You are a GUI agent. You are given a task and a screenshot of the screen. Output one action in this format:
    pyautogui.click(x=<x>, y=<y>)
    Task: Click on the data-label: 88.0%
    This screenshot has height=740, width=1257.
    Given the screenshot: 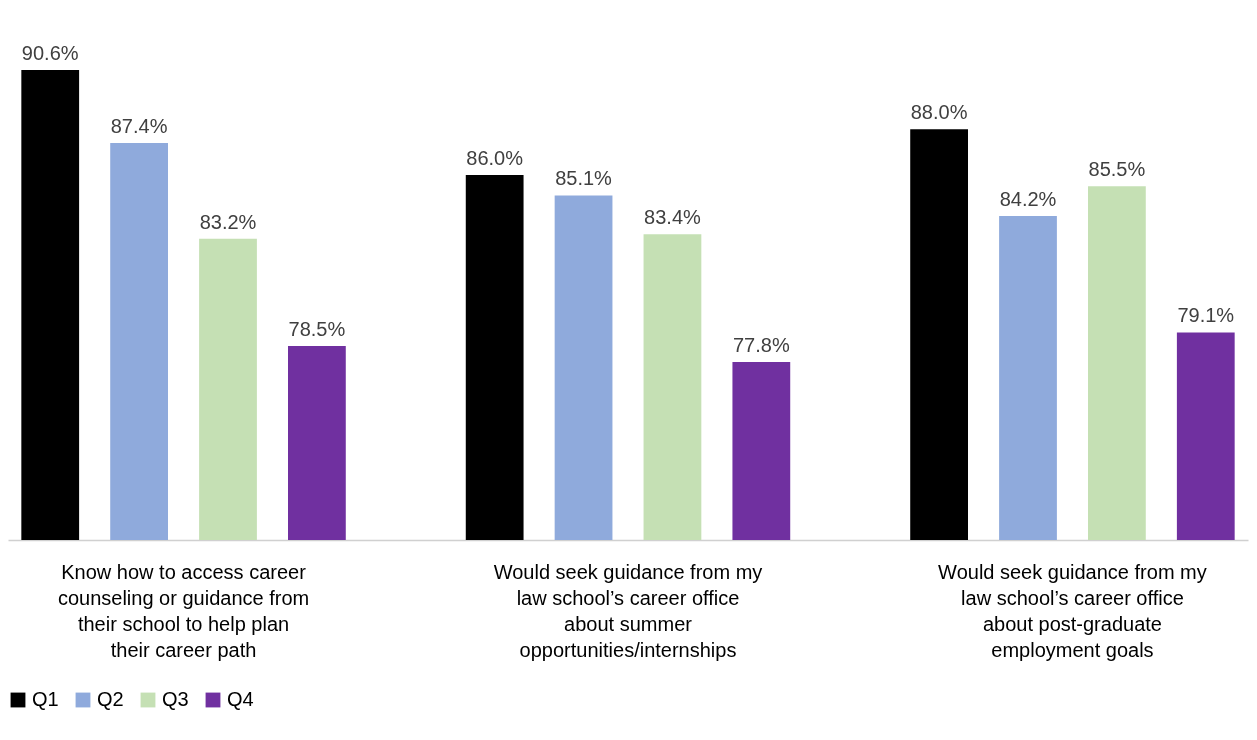 What is the action you would take?
    pyautogui.click(x=939, y=112)
    